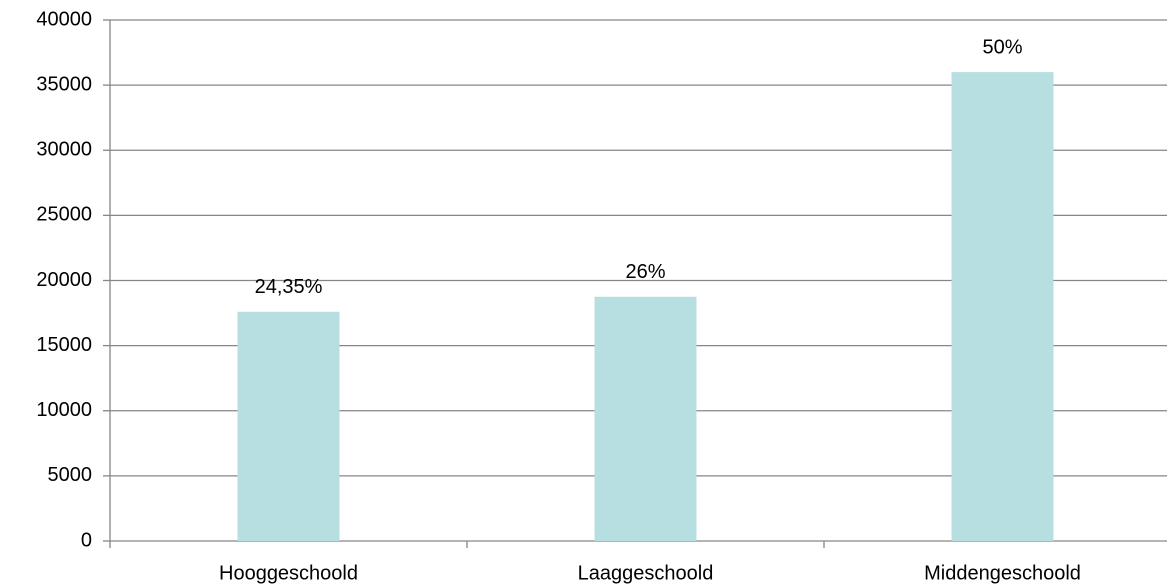 The height and width of the screenshot is (587, 1167). I want to click on bar-label: 26%, so click(645, 272).